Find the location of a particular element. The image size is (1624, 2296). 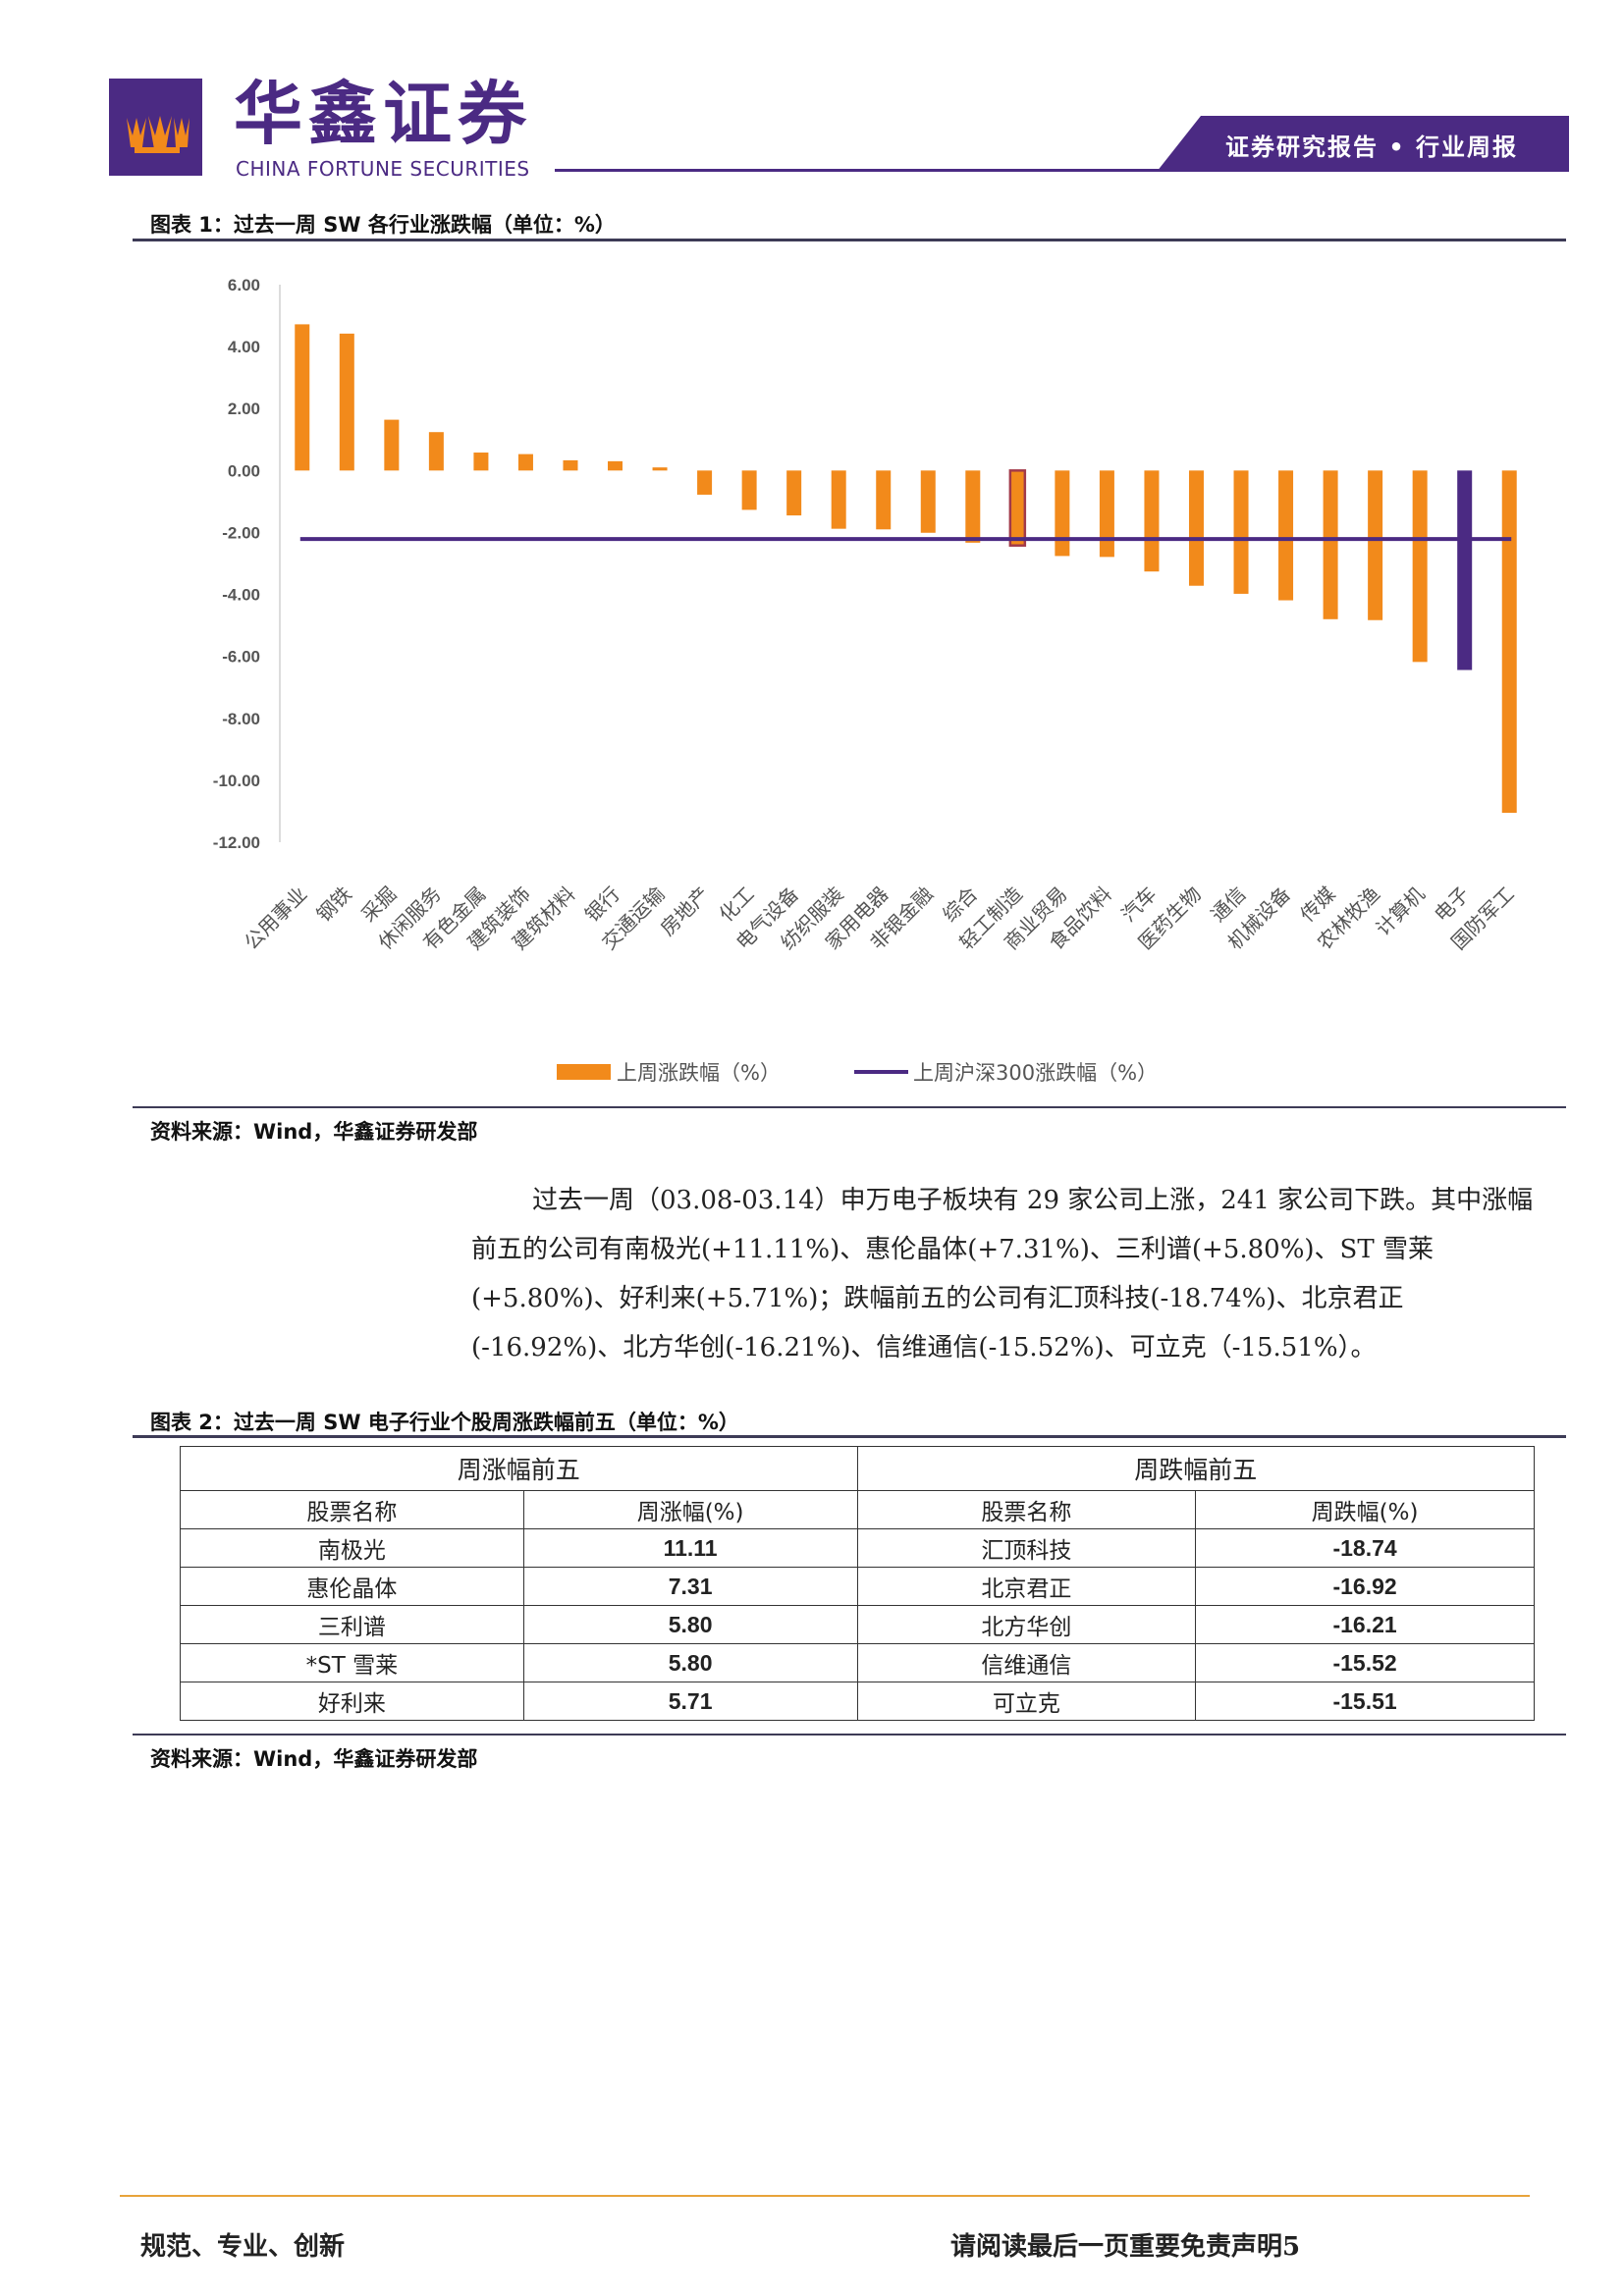

group-down-header: 周跌幅前五 is located at coordinates (1195, 1468).